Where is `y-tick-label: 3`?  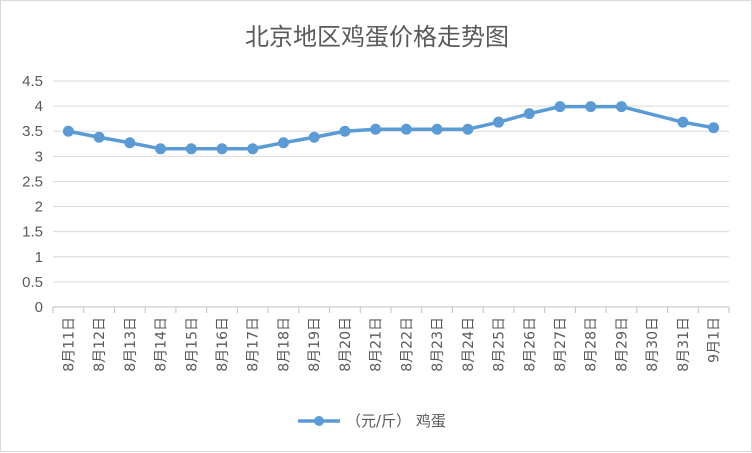 y-tick-label: 3 is located at coordinates (39, 156).